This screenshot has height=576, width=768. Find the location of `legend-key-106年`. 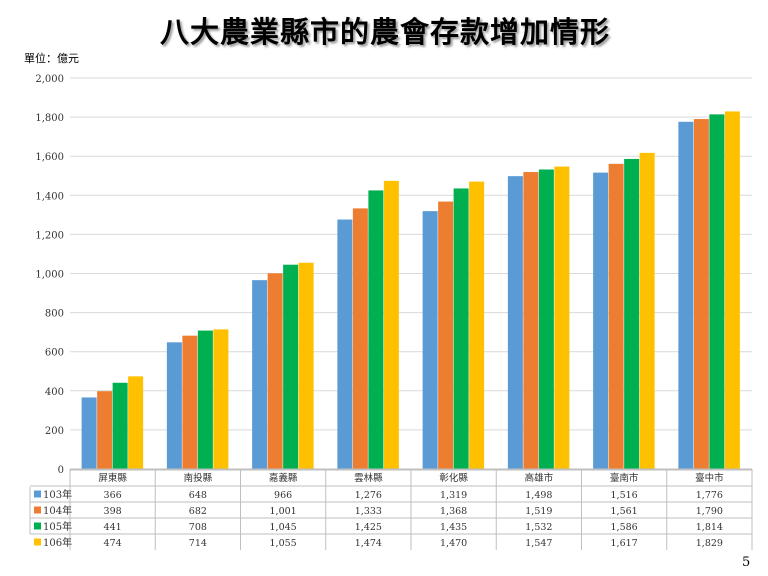

legend-key-106年 is located at coordinates (37, 542).